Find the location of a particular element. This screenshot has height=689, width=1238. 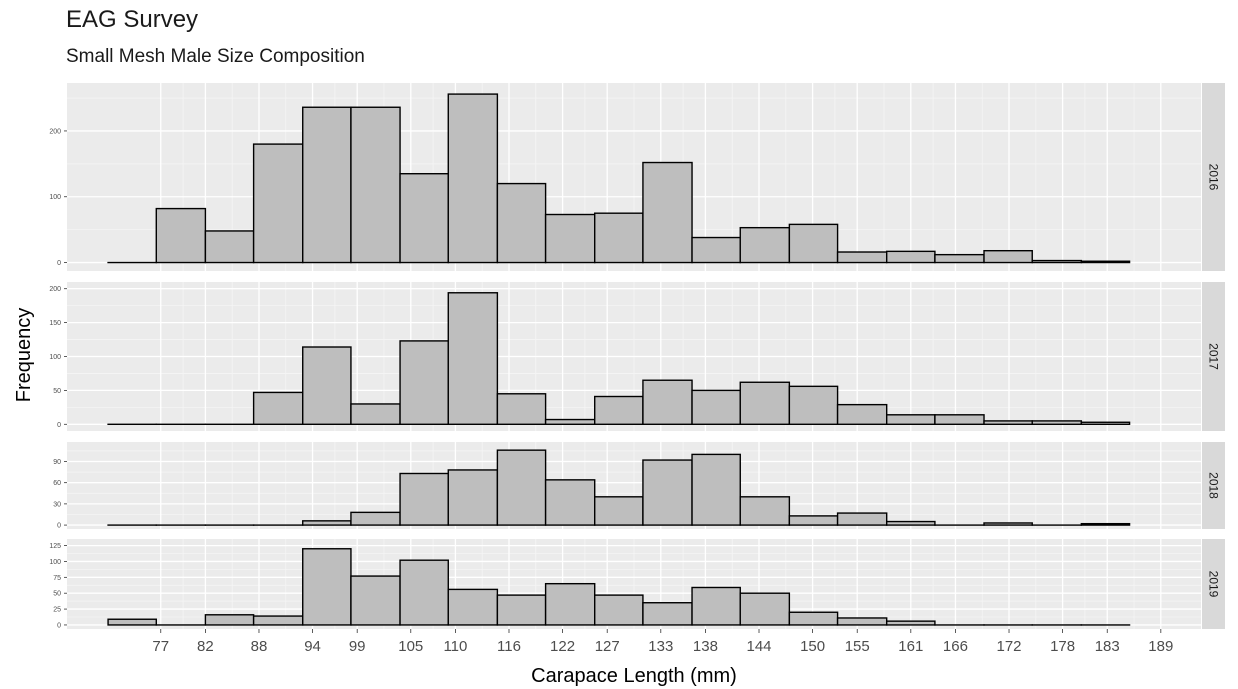

x-tick-label: 105 is located at coordinates (410, 646).